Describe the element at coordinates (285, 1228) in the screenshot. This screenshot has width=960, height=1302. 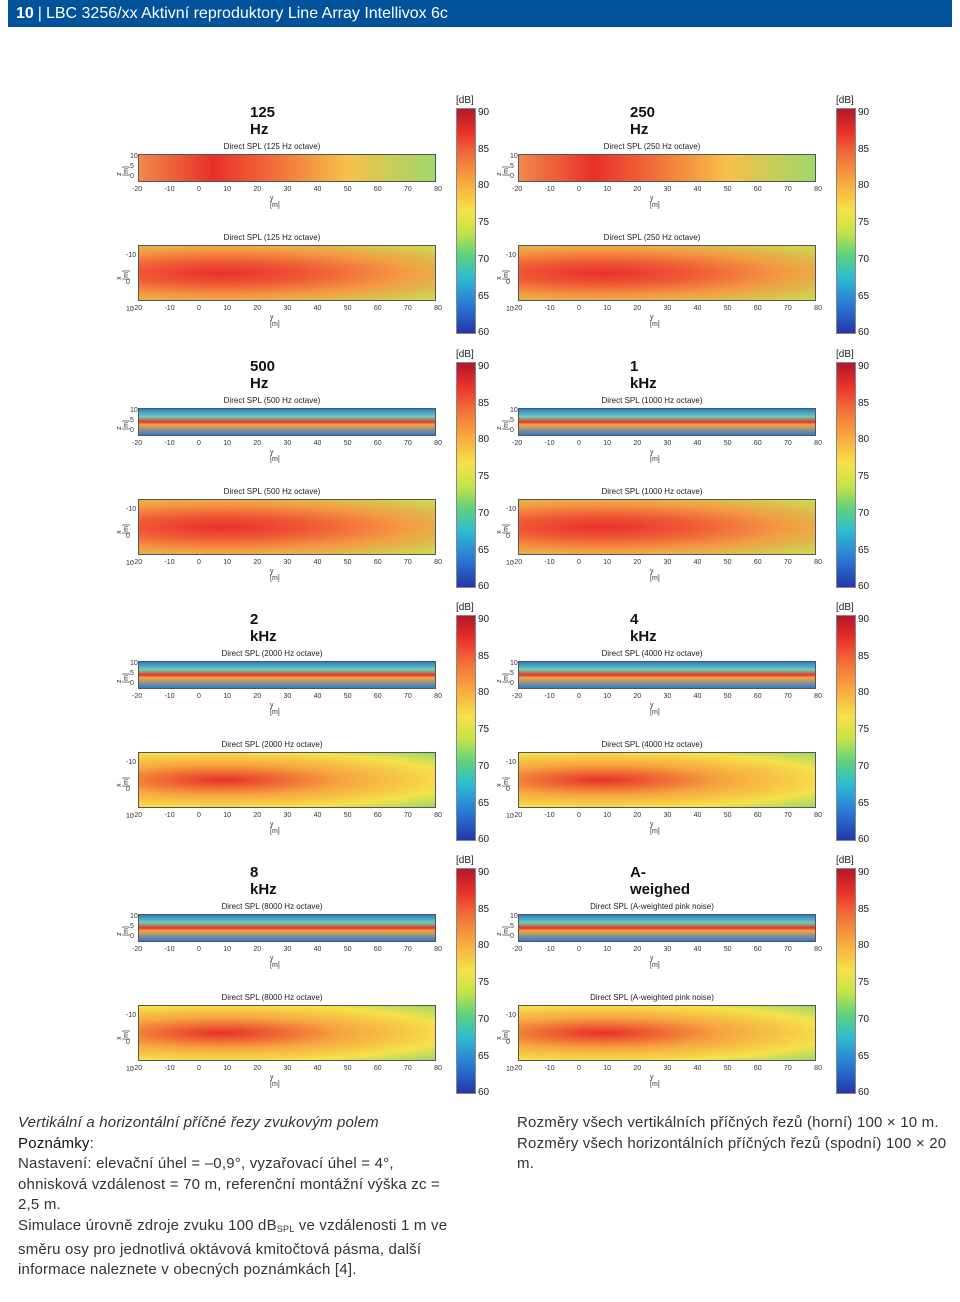
I see `simulation-note-sub: SPL` at that location.